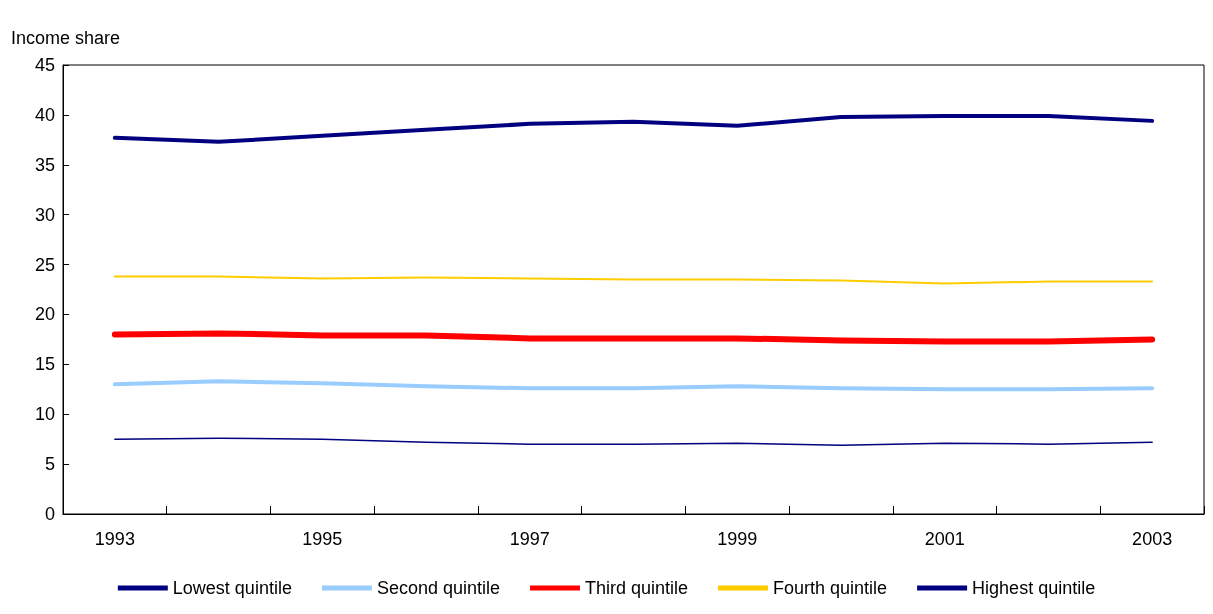 This screenshot has height=614, width=1213. I want to click on x-tick-label: 1995, so click(322, 539).